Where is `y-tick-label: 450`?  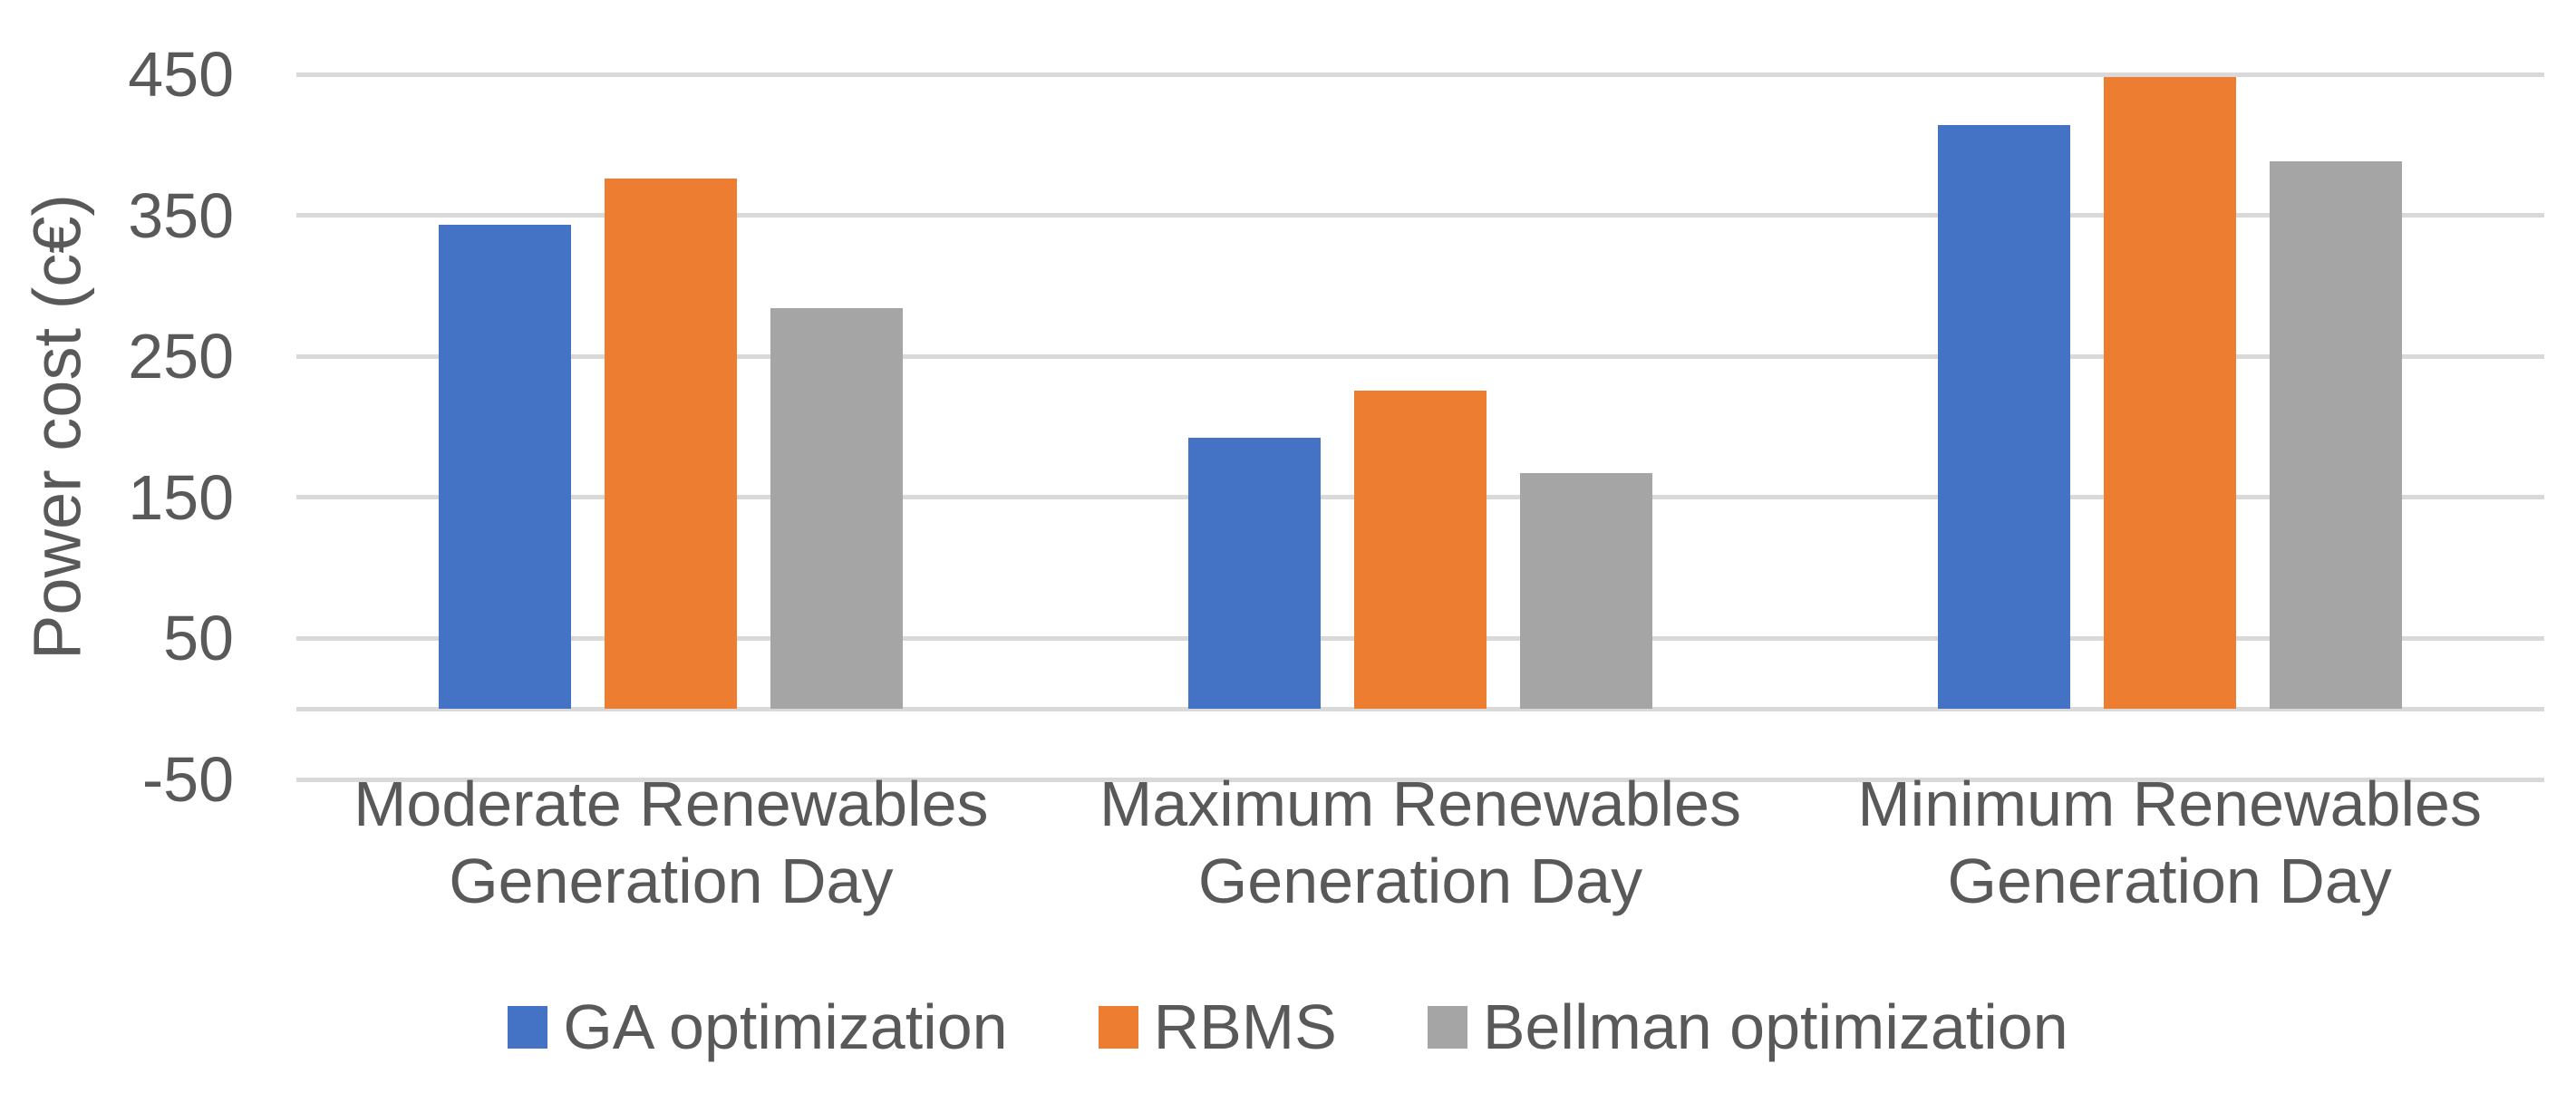
y-tick-label: 450 is located at coordinates (181, 74).